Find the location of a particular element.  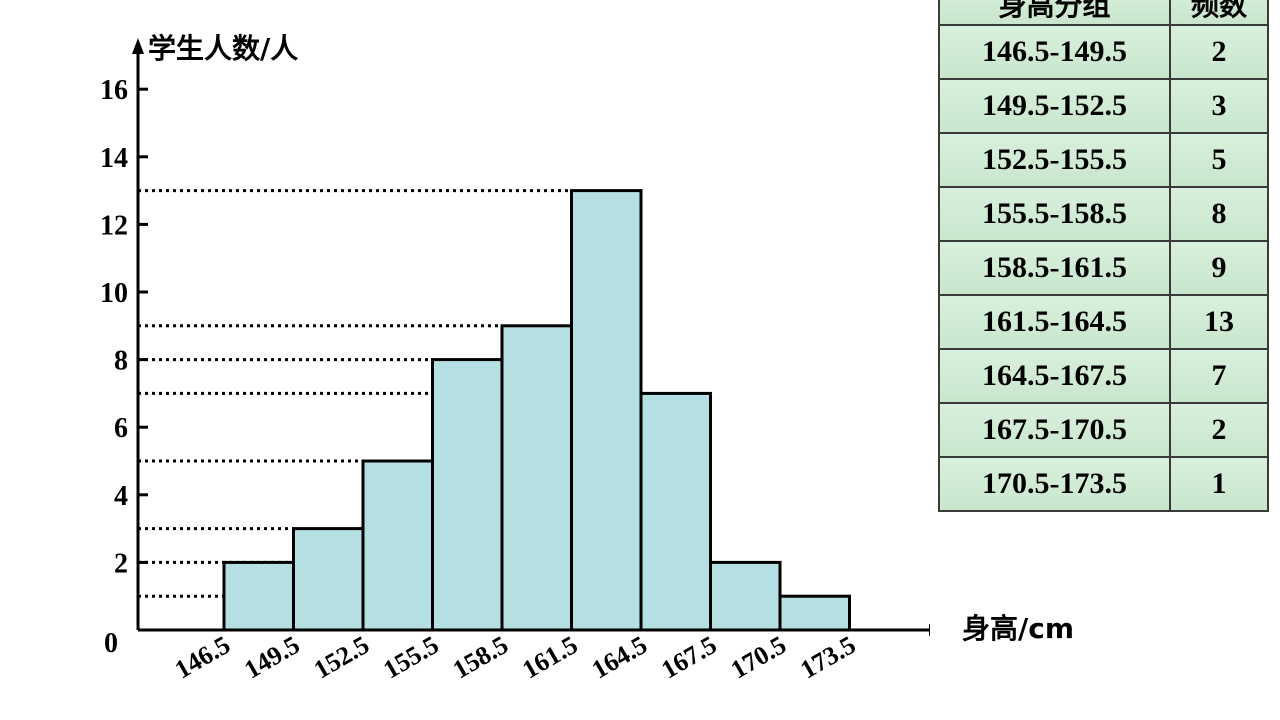

y-ticks: 0 2 4 6 8 10 12 14 16 is located at coordinates (124, 367).